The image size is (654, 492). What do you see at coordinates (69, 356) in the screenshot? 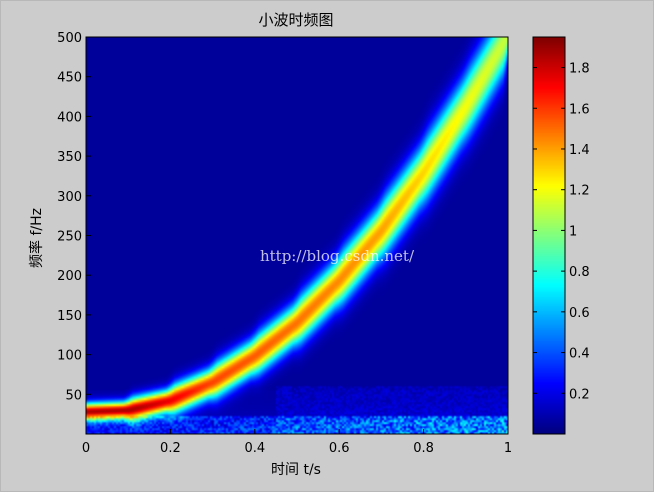
I see `y-tick-label: 100` at bounding box center [69, 356].